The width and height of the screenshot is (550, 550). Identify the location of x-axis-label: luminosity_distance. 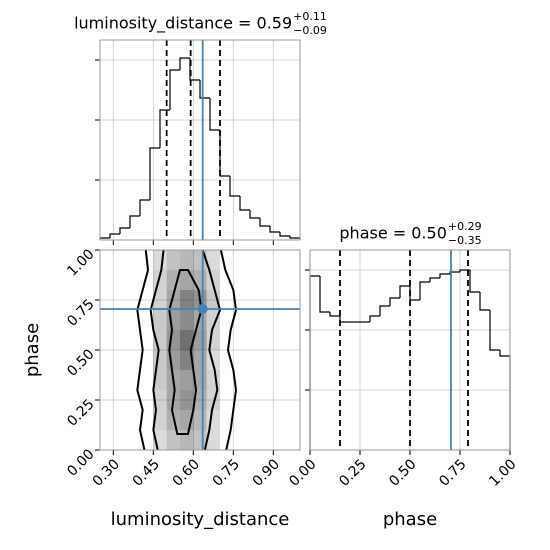
(200, 519).